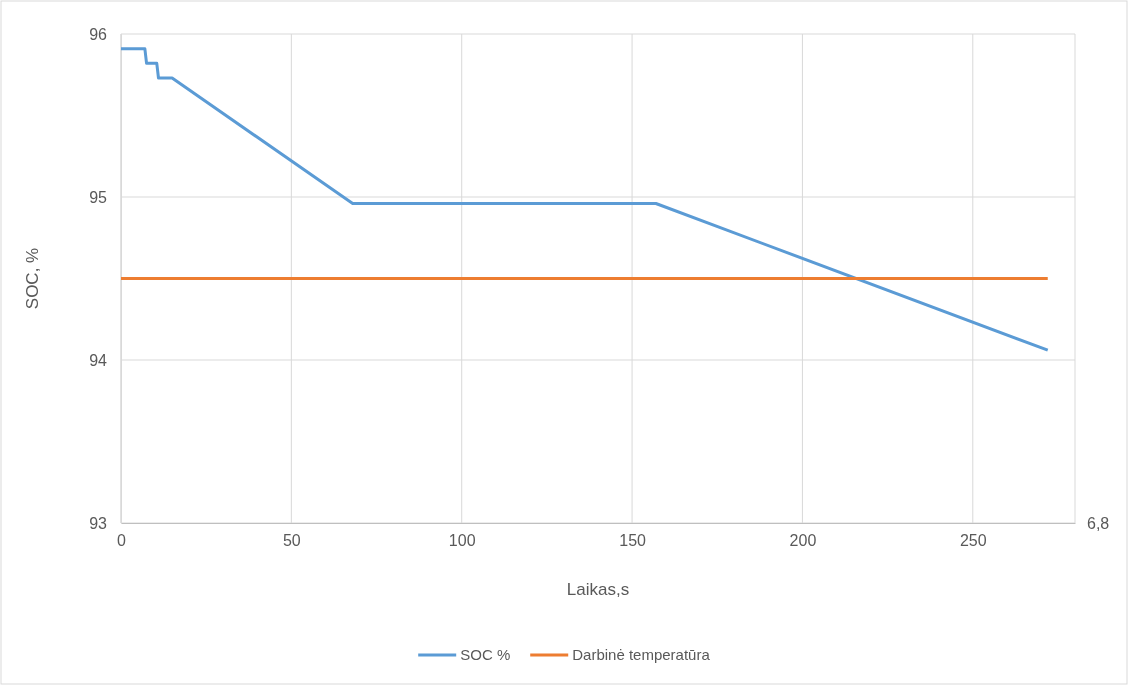  What do you see at coordinates (291, 541) in the screenshot?
I see `x-tick-label: 50` at bounding box center [291, 541].